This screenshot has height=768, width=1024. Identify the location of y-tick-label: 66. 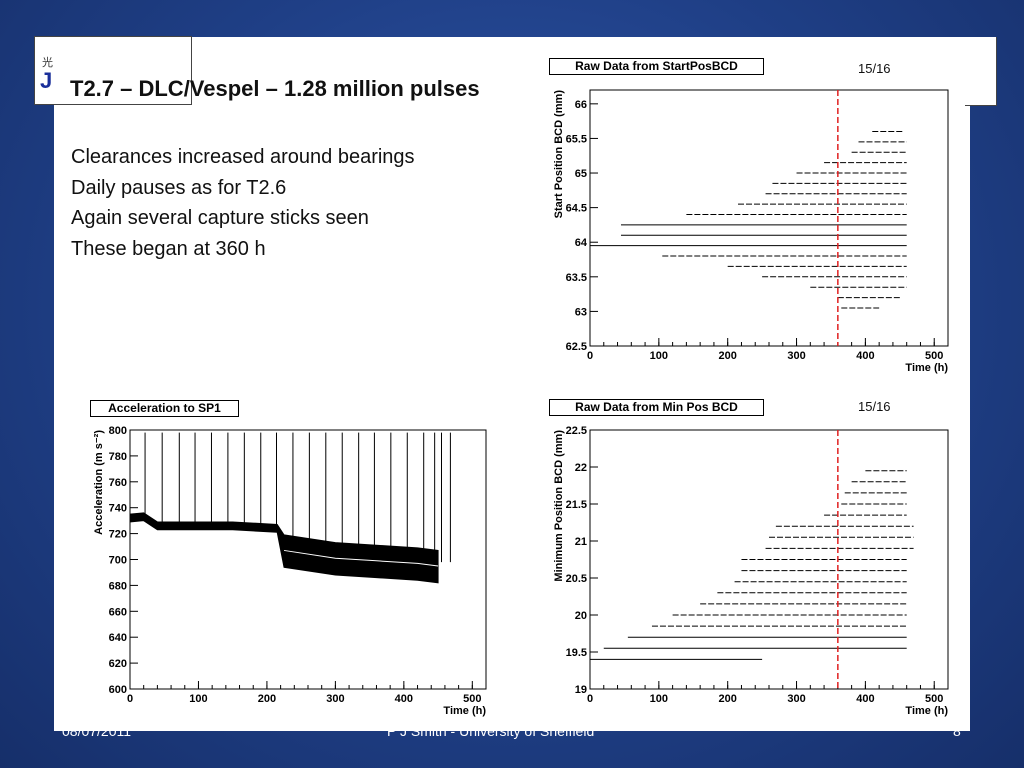
(581, 105).